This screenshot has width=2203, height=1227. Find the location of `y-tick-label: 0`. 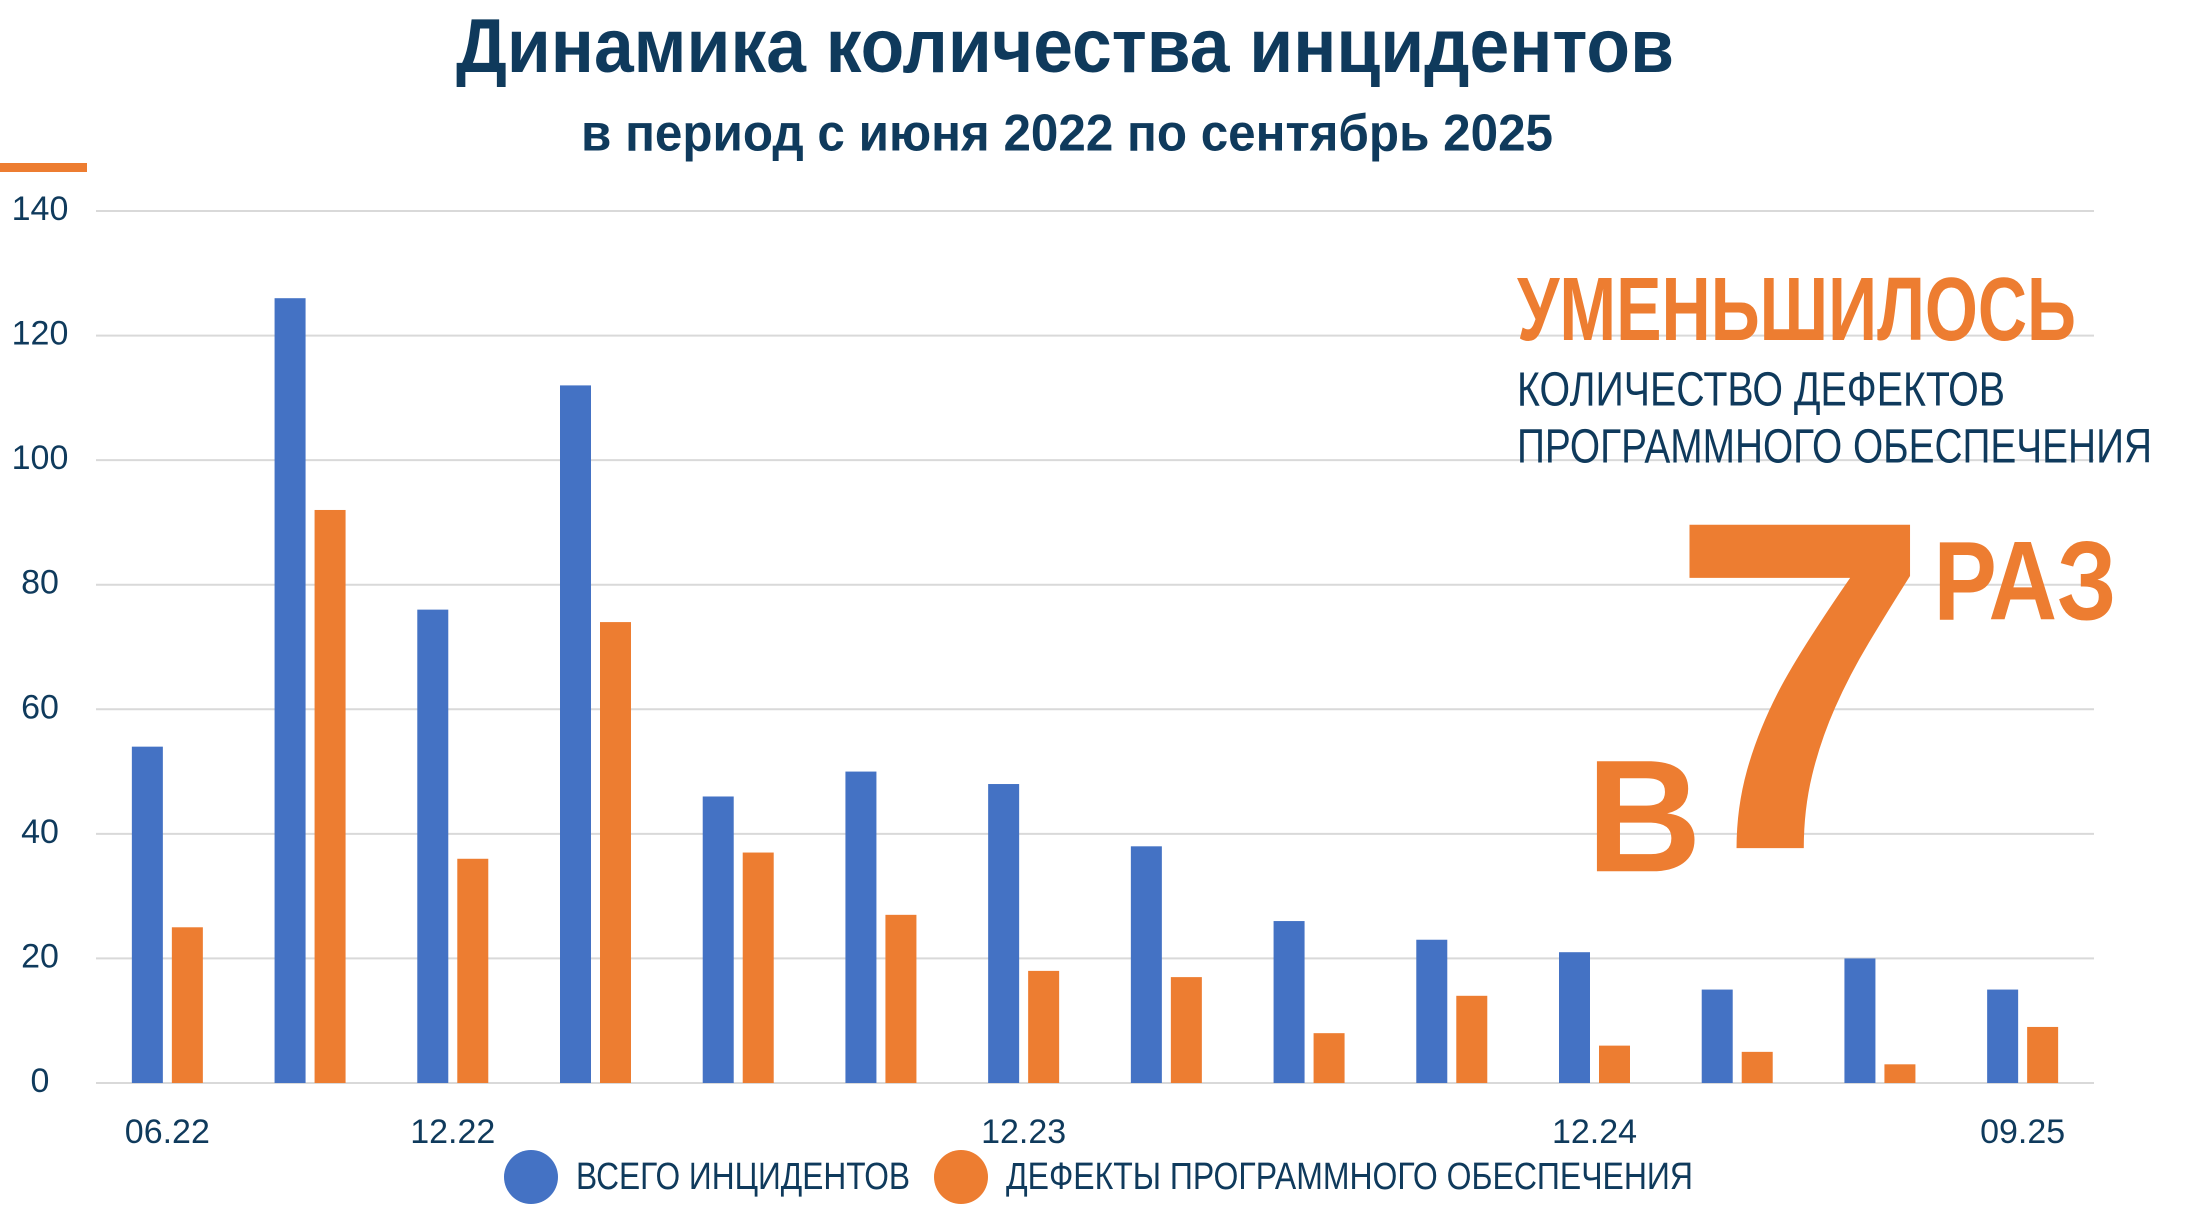

y-tick-label: 0 is located at coordinates (40, 1081).